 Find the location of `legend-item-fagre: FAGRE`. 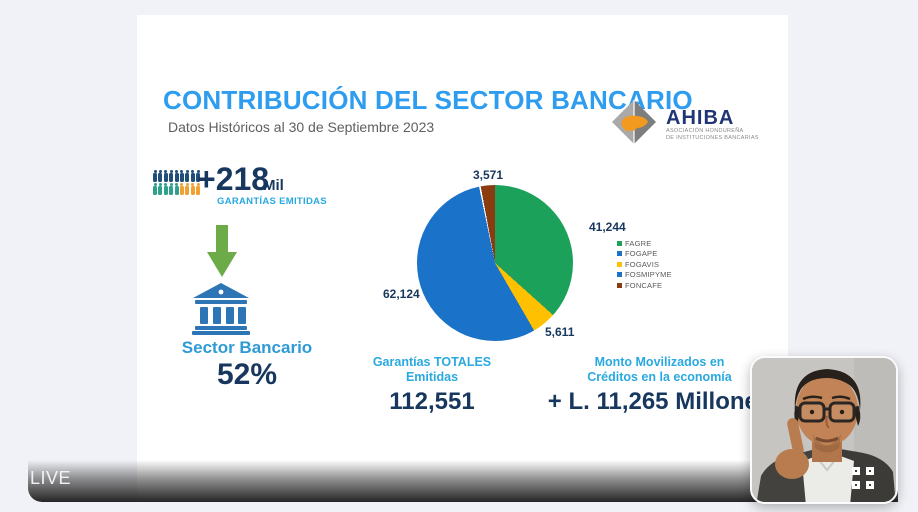

legend-item-fagre: FAGRE is located at coordinates (644, 243).